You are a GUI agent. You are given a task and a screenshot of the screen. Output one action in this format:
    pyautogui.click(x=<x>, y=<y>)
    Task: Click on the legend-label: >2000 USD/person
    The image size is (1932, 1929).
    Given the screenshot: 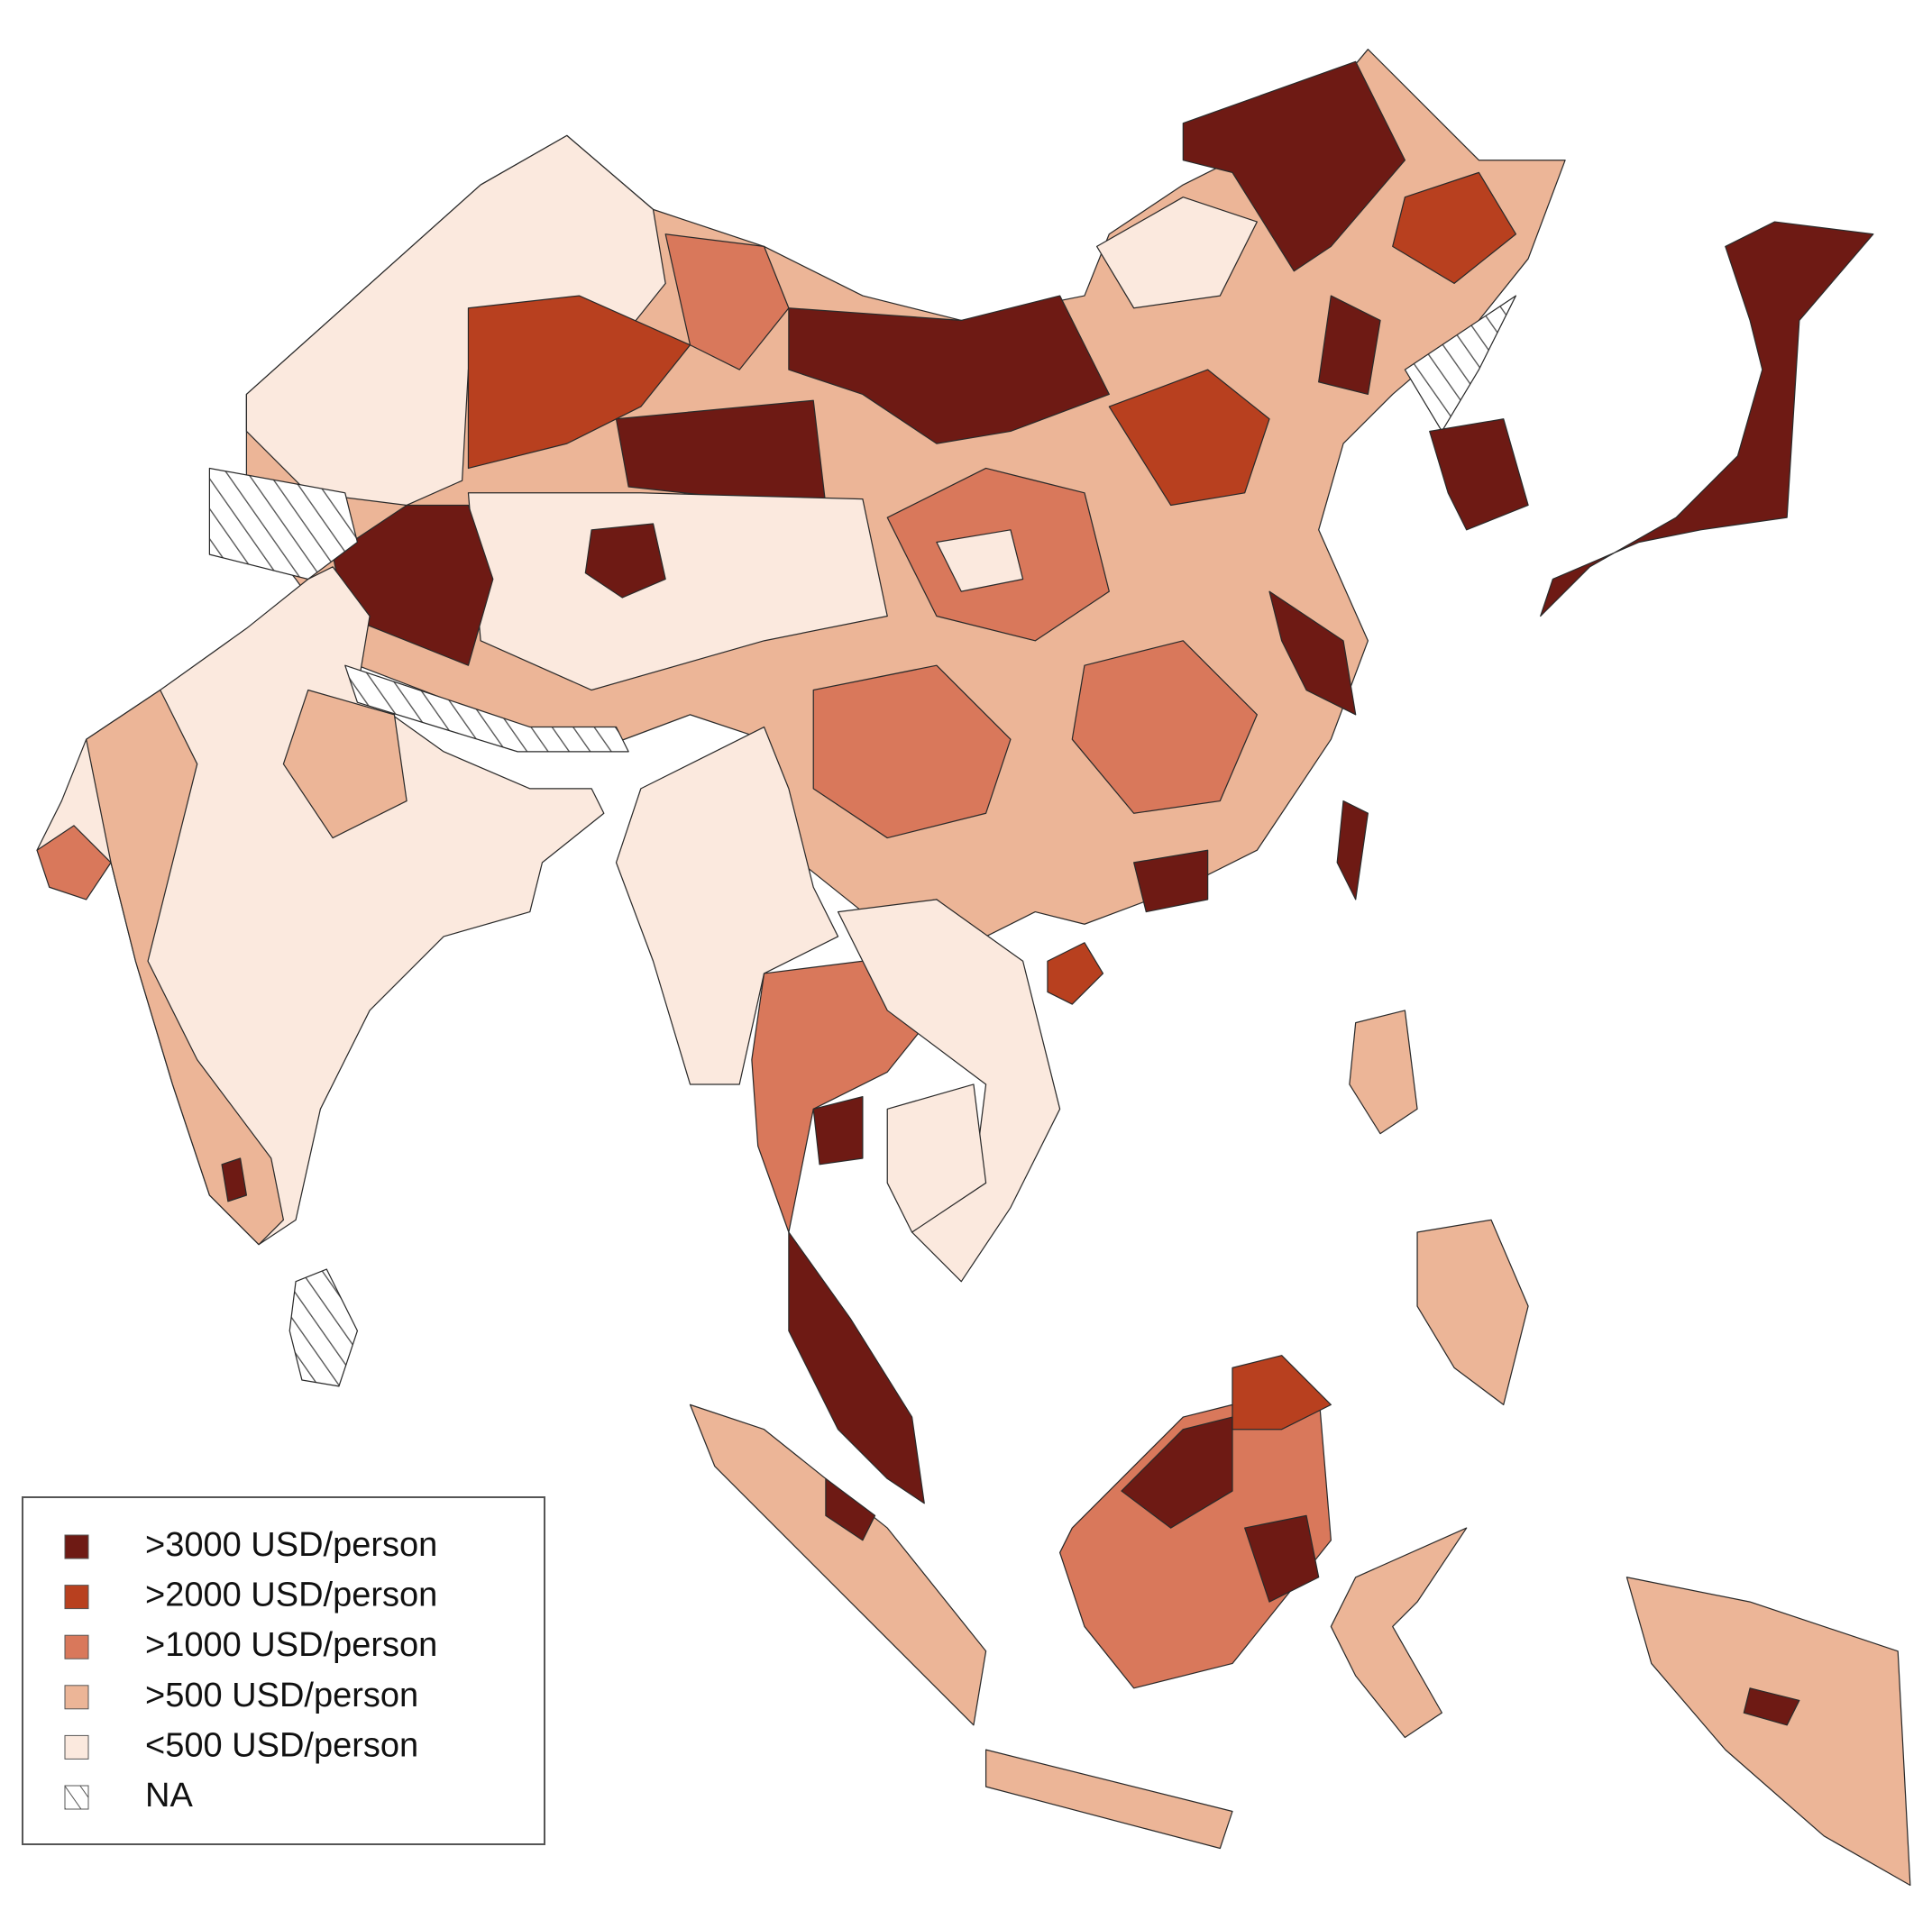 What is the action you would take?
    pyautogui.click(x=291, y=1596)
    